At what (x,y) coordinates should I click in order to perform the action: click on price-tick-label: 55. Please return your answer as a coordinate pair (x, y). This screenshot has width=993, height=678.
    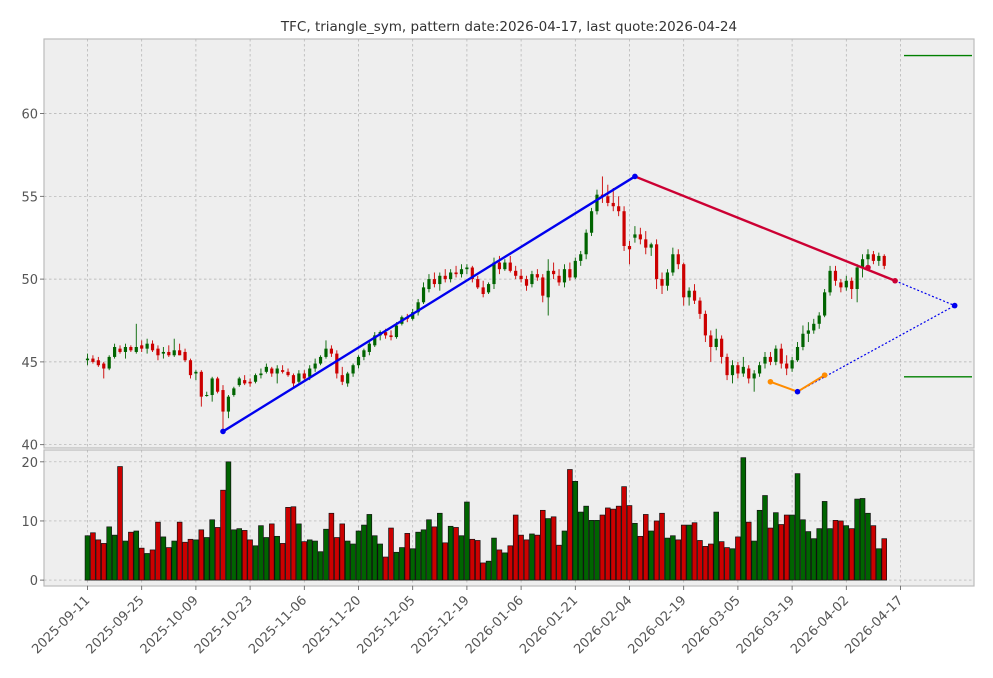
    Looking at the image, I should click on (29, 197).